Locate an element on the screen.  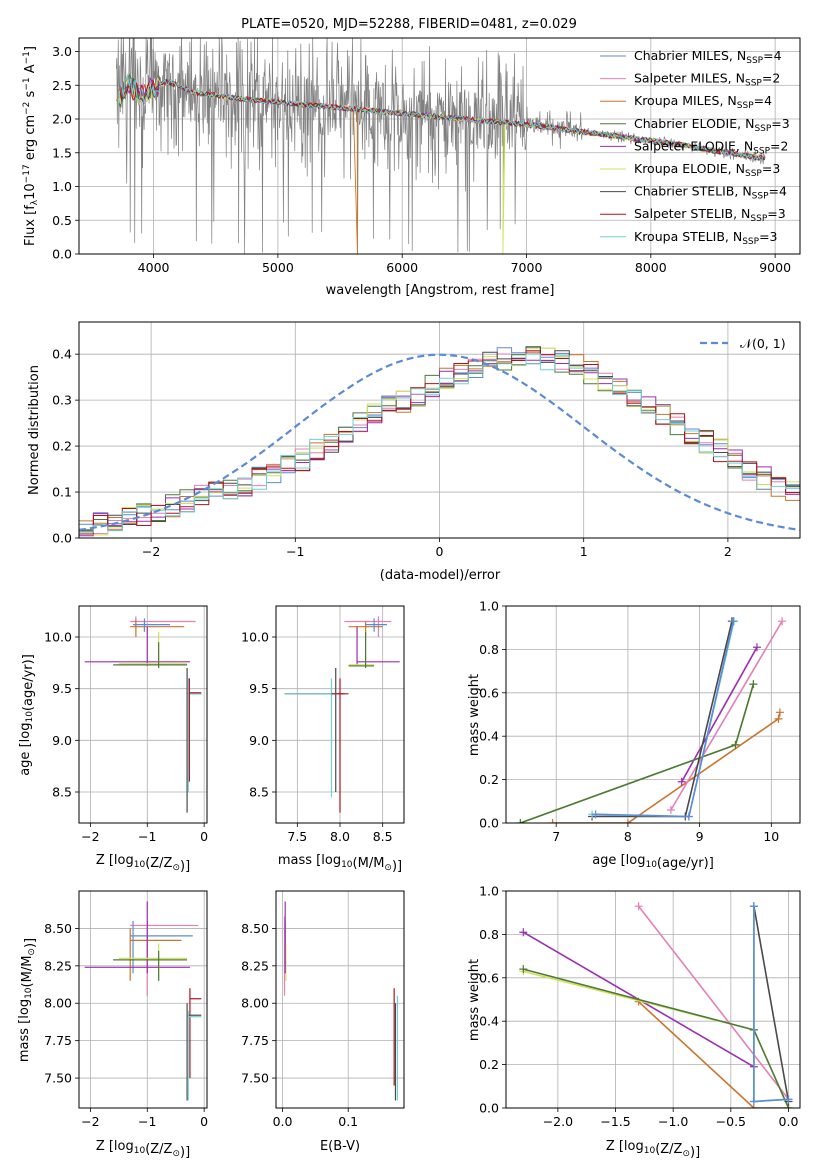
legend-entry: Salpeter MILES, NSSP=2 is located at coordinates (707, 80).